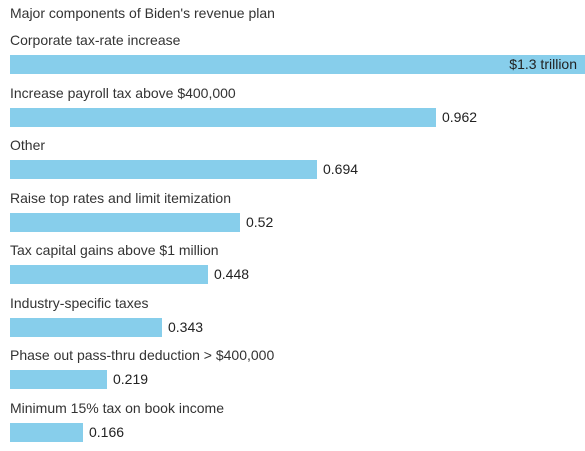 This screenshot has height=451, width=585. What do you see at coordinates (292, 425) in the screenshot?
I see `bar-row: Minimum 15% tax on book income 0.166` at bounding box center [292, 425].